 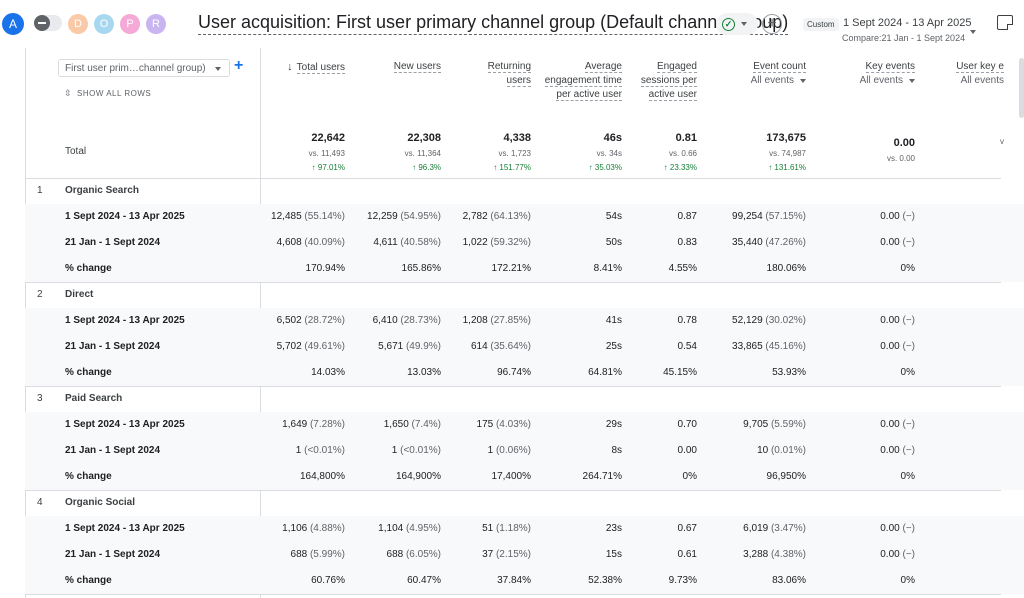 I want to click on status-dropdown: ✓, so click(x=737, y=24).